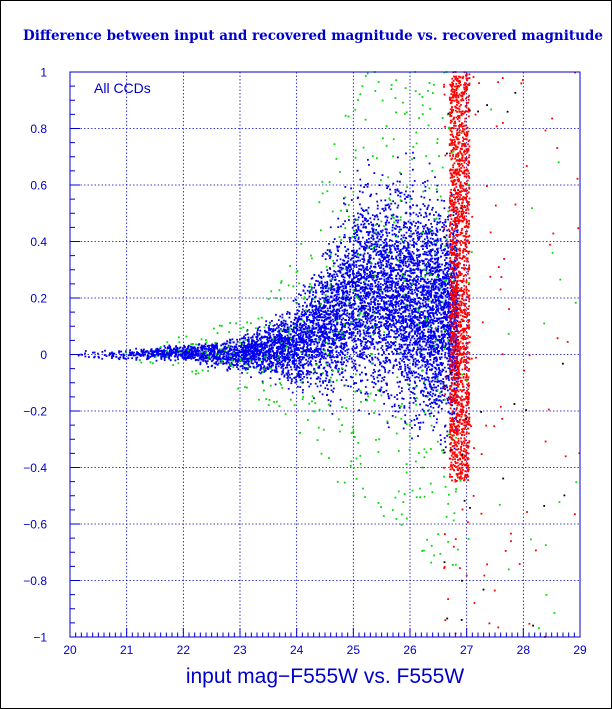  What do you see at coordinates (201, 339) in the screenshot?
I see `outlier-point` at bounding box center [201, 339].